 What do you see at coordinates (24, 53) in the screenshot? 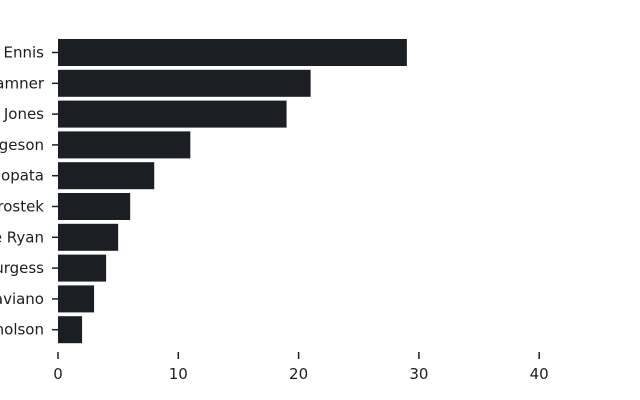
I see `category-label: Ennis` at bounding box center [24, 53].